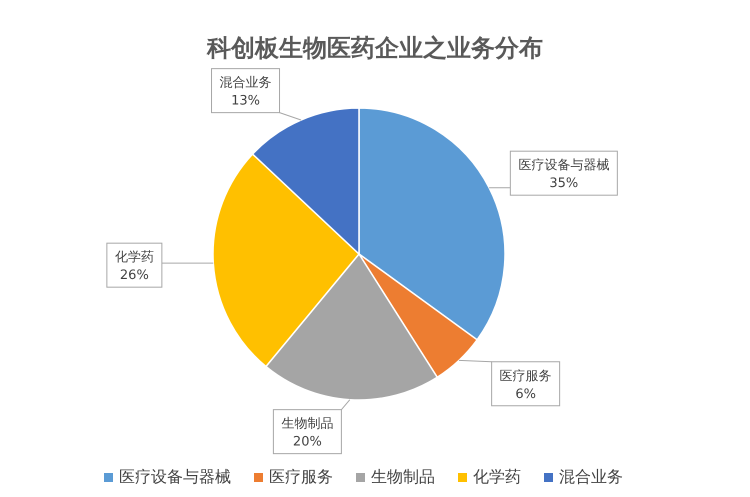 This screenshot has height=497, width=750. I want to click on chart-title: 科创板生物医药企业之业务分布, so click(374, 48).